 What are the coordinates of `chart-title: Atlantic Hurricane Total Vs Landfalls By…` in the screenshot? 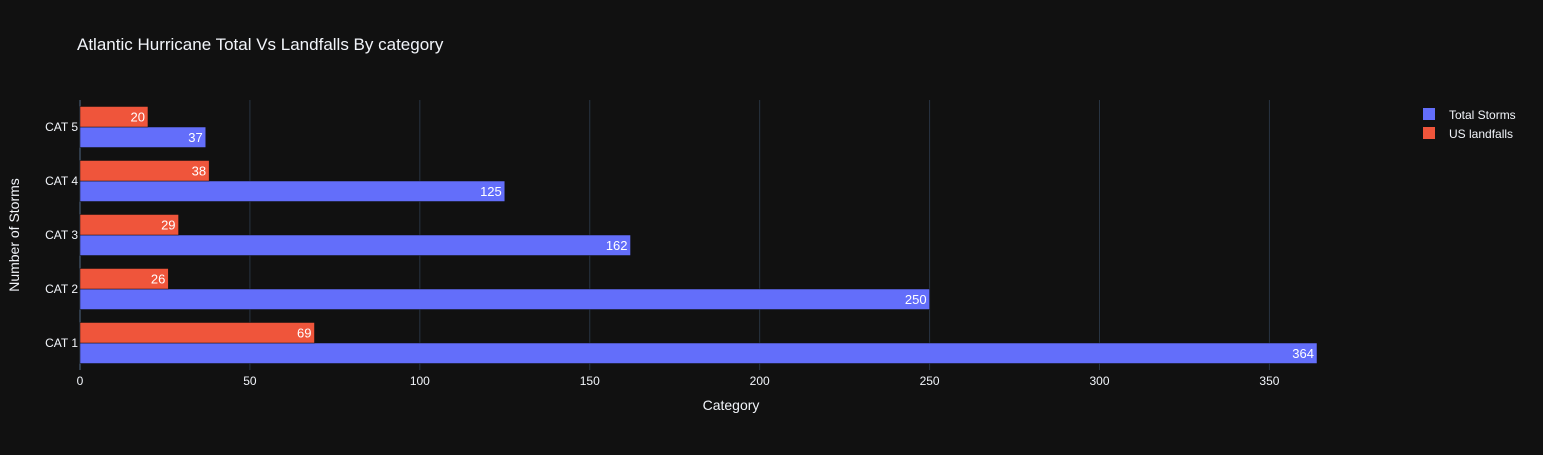 It's located at (260, 44).